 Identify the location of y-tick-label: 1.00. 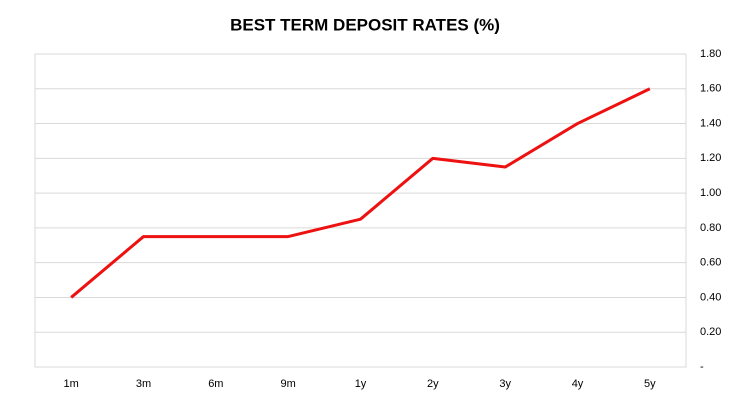
(710, 193).